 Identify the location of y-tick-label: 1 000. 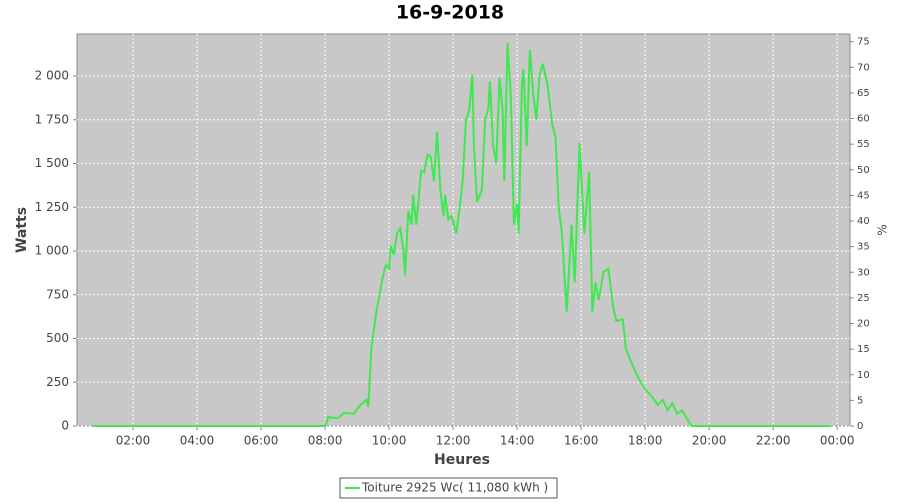
(52, 251).